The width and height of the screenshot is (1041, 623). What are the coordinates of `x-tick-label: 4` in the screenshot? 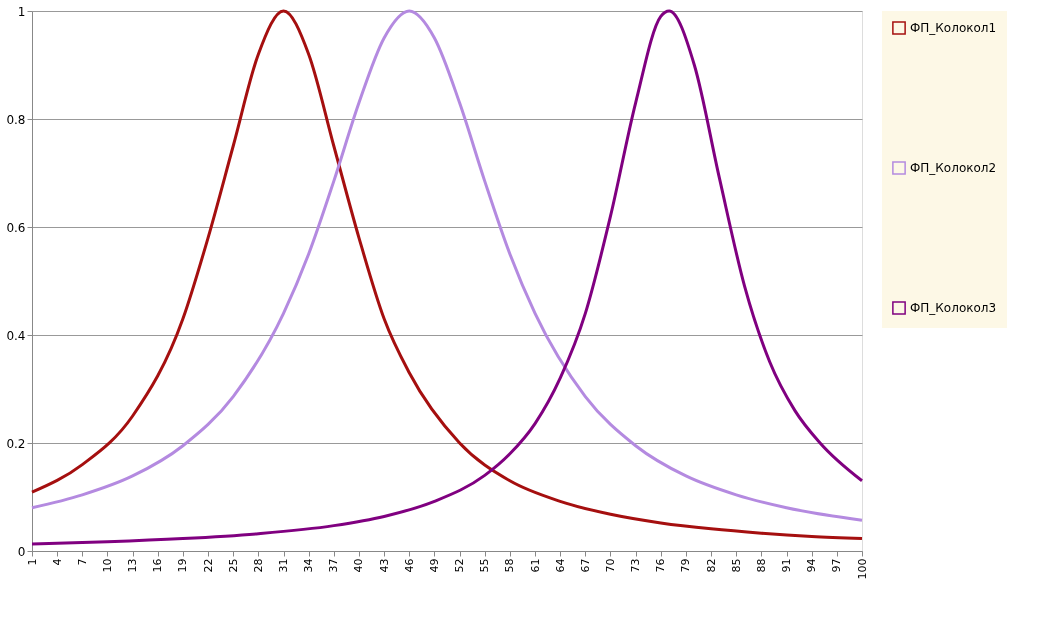 It's located at (57, 562).